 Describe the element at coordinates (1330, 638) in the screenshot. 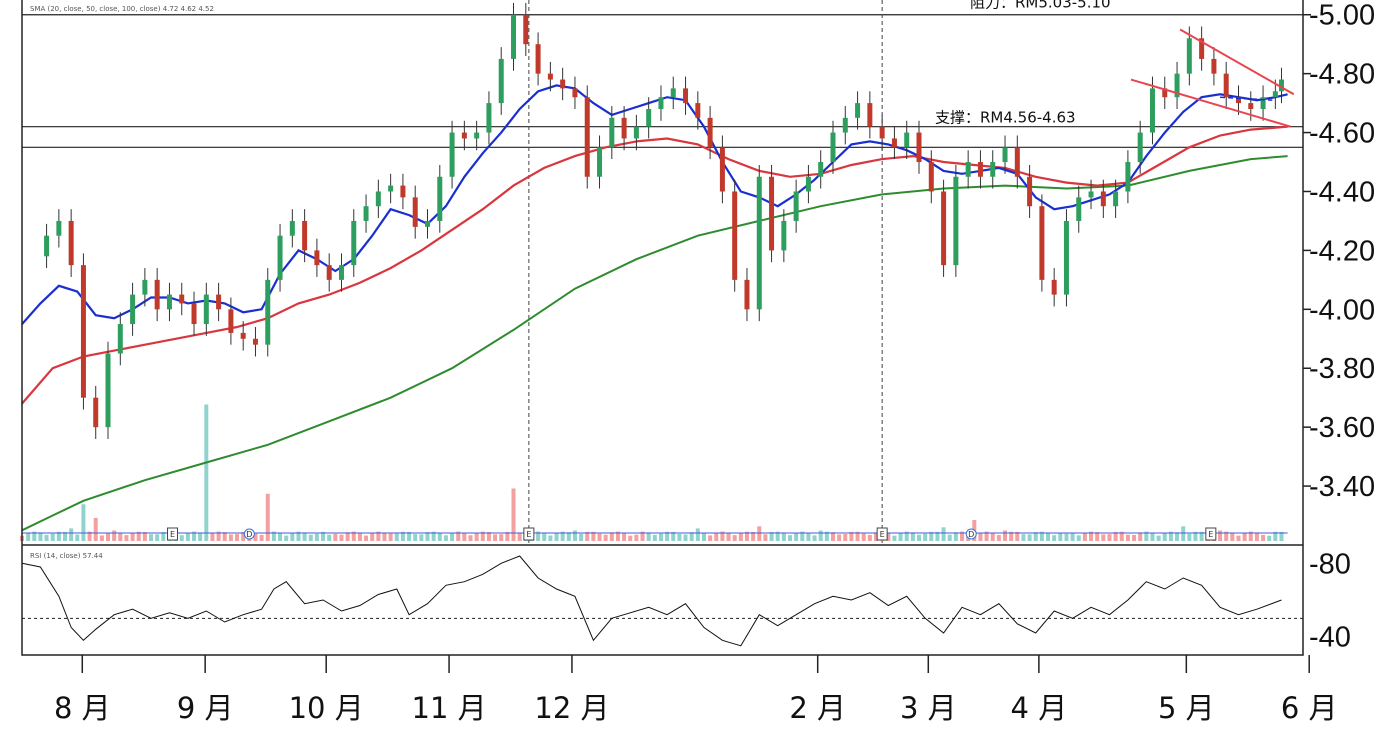

I see `rsi-tick-label: -40` at that location.